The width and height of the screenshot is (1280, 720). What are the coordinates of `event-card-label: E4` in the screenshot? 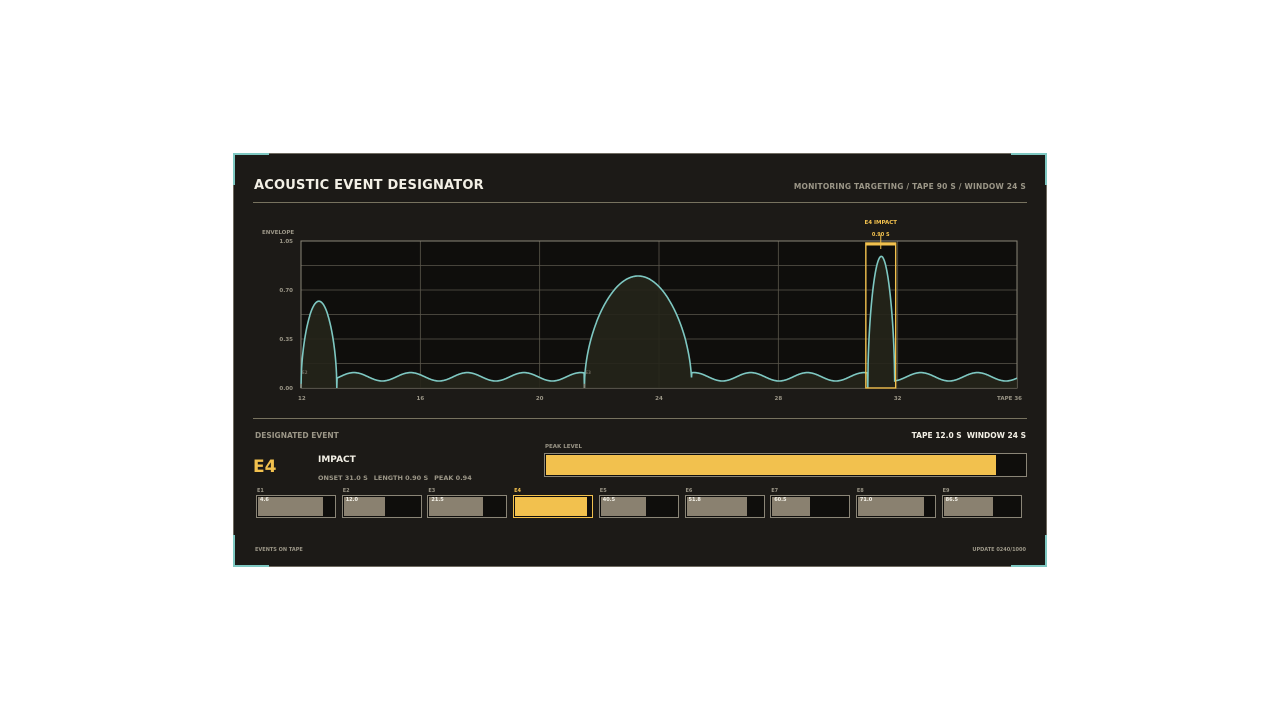 It's located at (517, 491).